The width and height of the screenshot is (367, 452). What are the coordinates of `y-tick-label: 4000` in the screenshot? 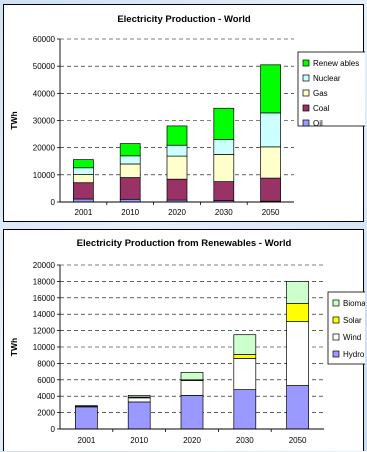 It's located at (46, 396).